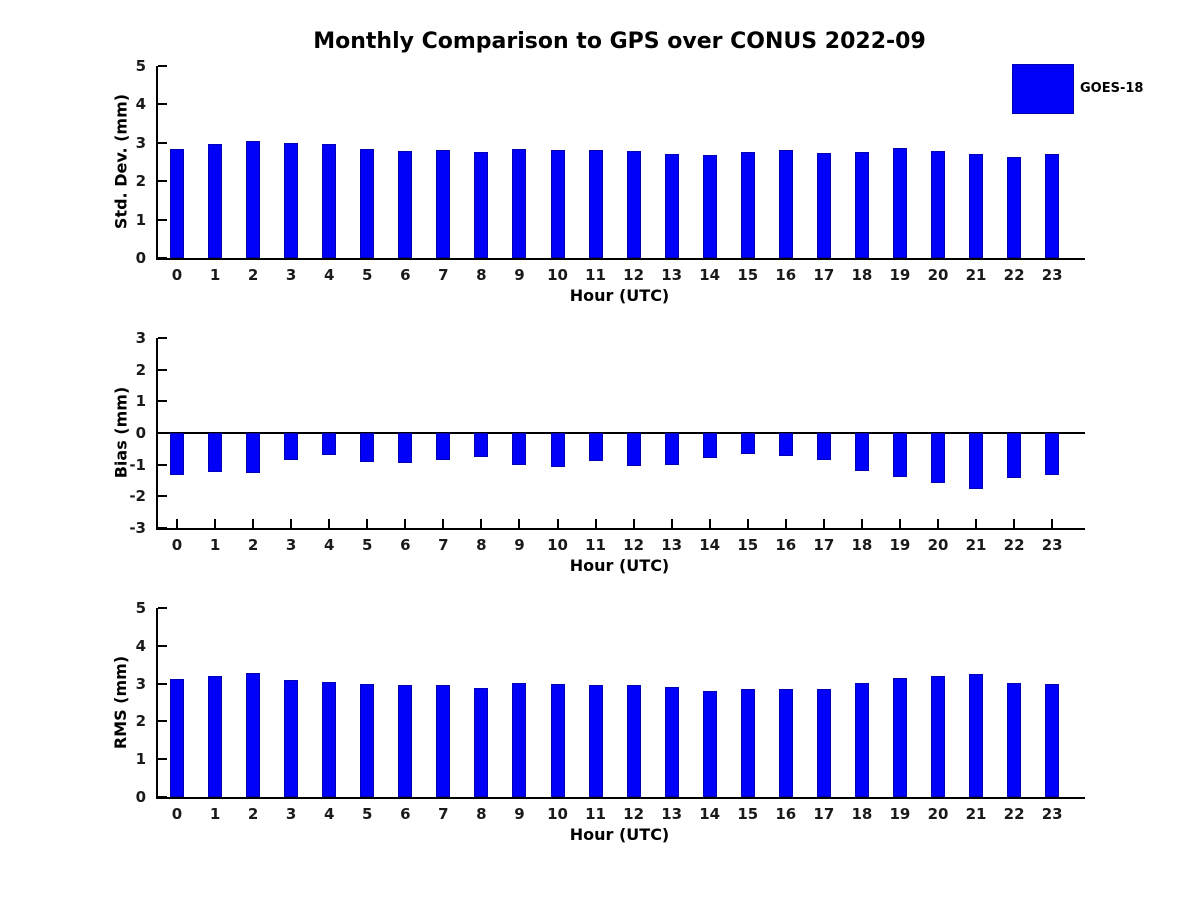  Describe the element at coordinates (140, 401) in the screenshot. I see `y-tick-label: 1` at that location.